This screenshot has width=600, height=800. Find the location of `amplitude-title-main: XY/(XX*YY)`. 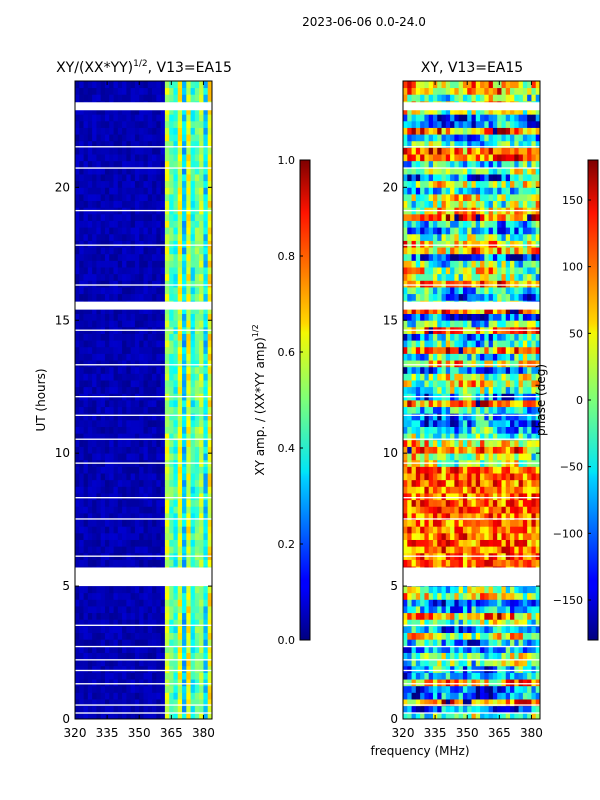

amplitude-title-main: XY/(XX*YY) is located at coordinates (94, 68).